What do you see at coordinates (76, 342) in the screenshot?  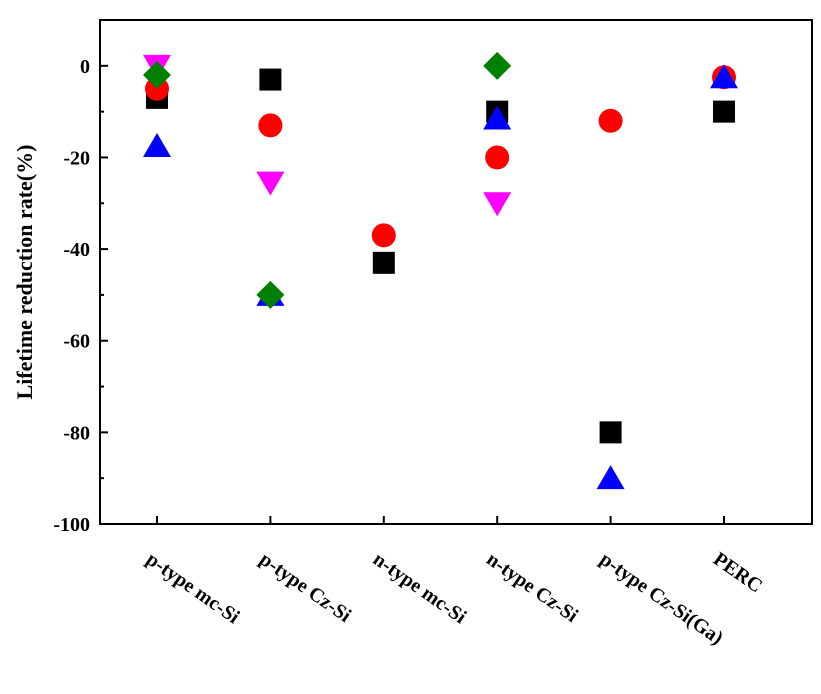 I see `y-tick-label: -60` at bounding box center [76, 342].